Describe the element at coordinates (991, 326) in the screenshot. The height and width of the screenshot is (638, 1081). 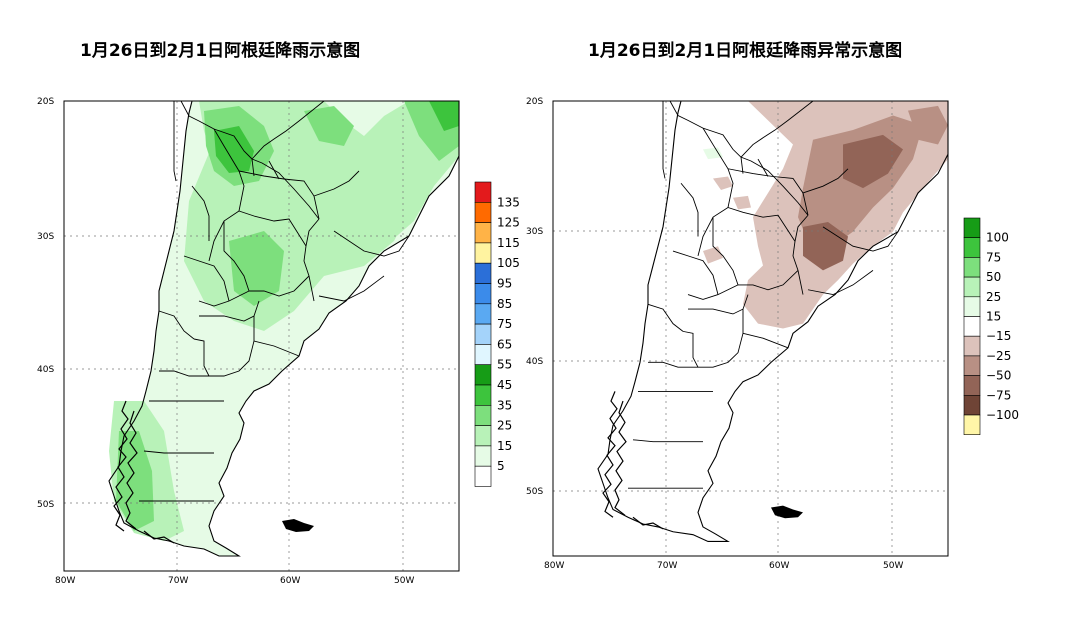
I see `map2-colorbar: 100 75 50 25 15 −15 −25 −50 −75 −100` at that location.